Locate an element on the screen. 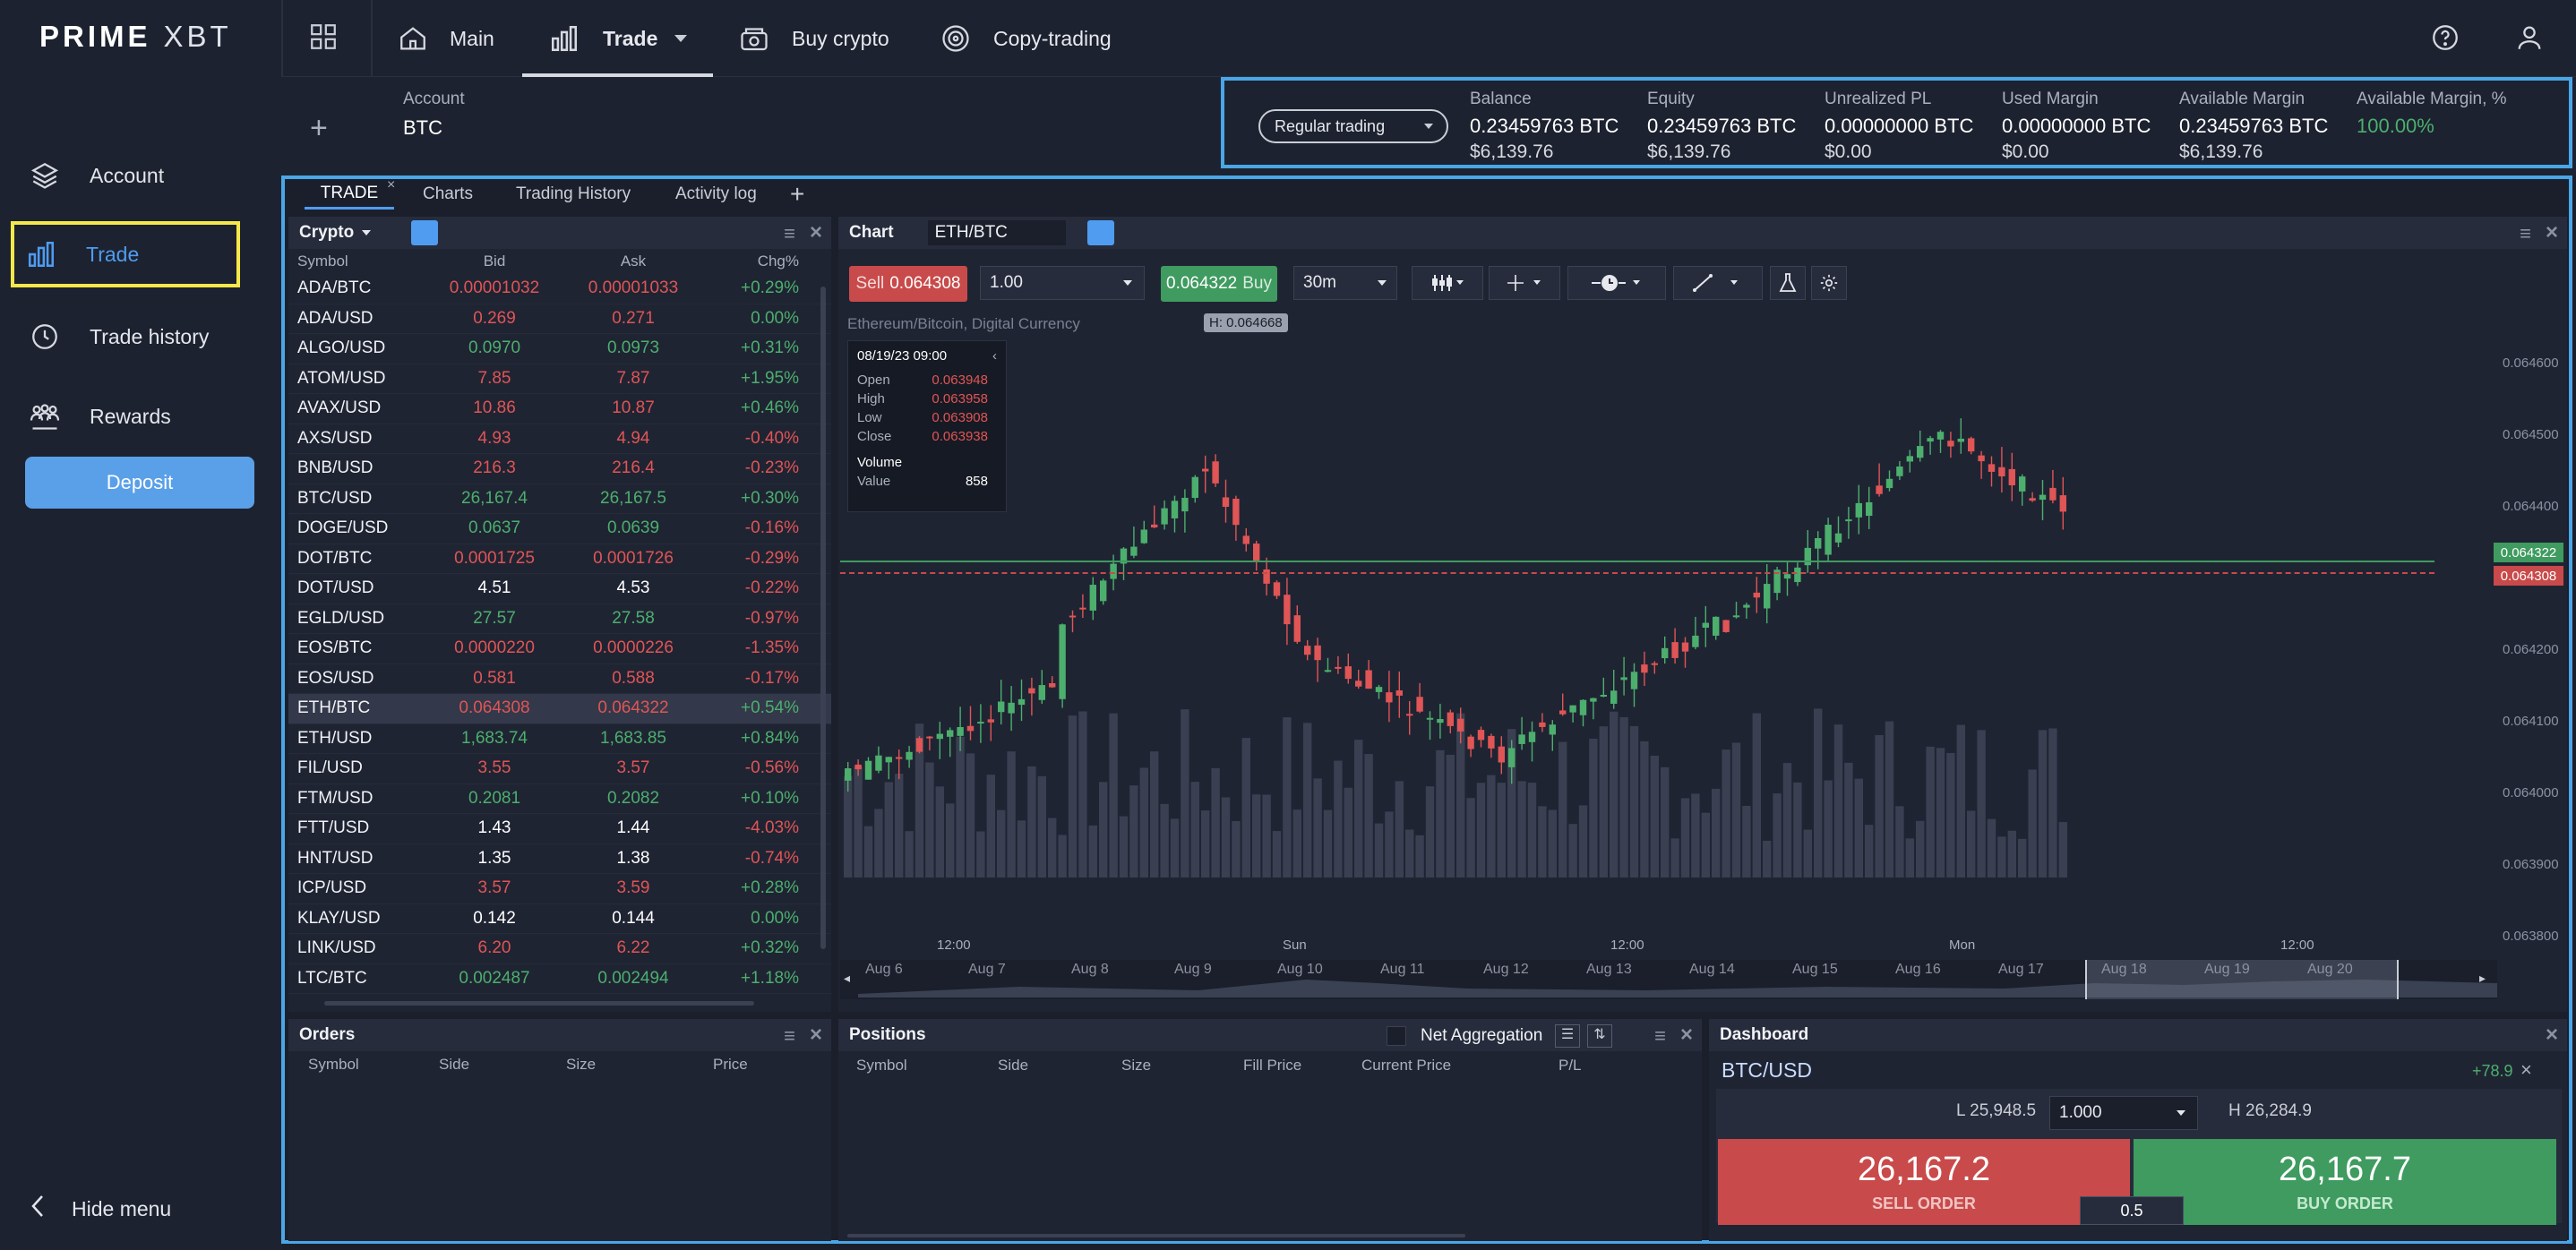  caret-down-icon is located at coordinates (366, 232).